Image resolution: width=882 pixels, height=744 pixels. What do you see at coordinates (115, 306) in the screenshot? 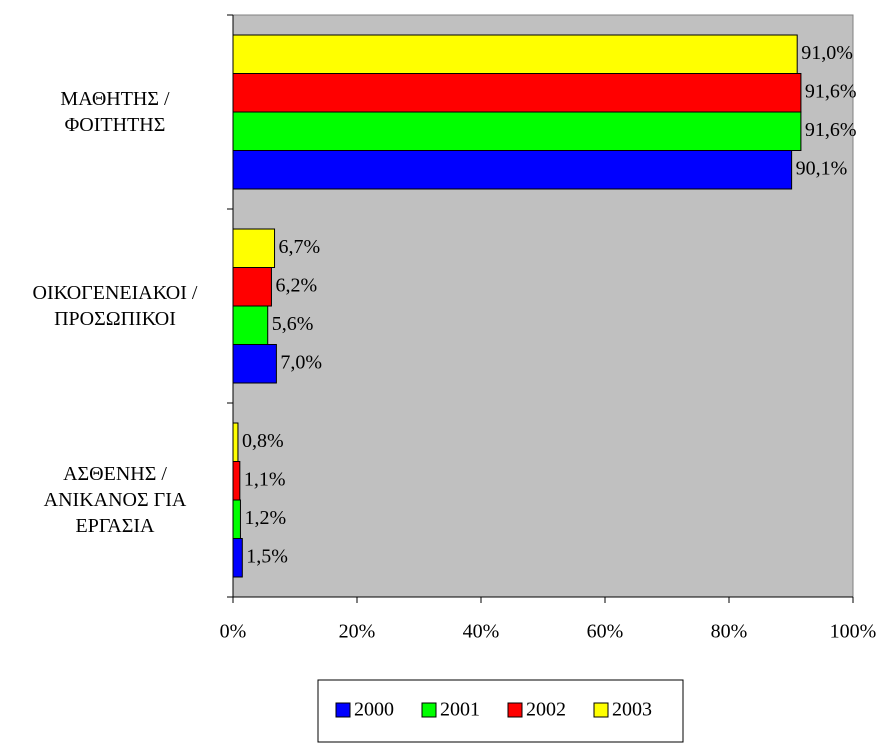
I see `category-label: ΟΙΚΟΓΕΝΕΙΑΚΟΙ / ΠΡΟΣΩΠΙΚΟΙ` at bounding box center [115, 306].